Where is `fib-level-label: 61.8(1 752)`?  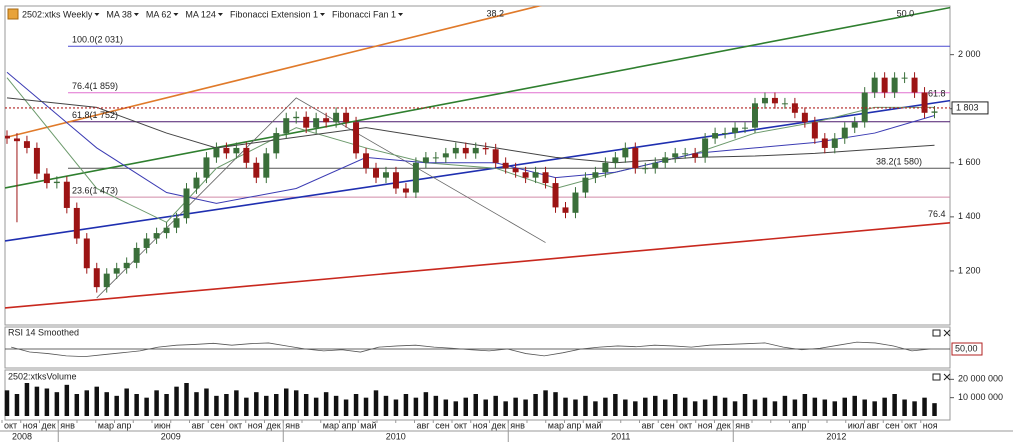
fib-level-label: 61.8(1 752) is located at coordinates (95, 115).